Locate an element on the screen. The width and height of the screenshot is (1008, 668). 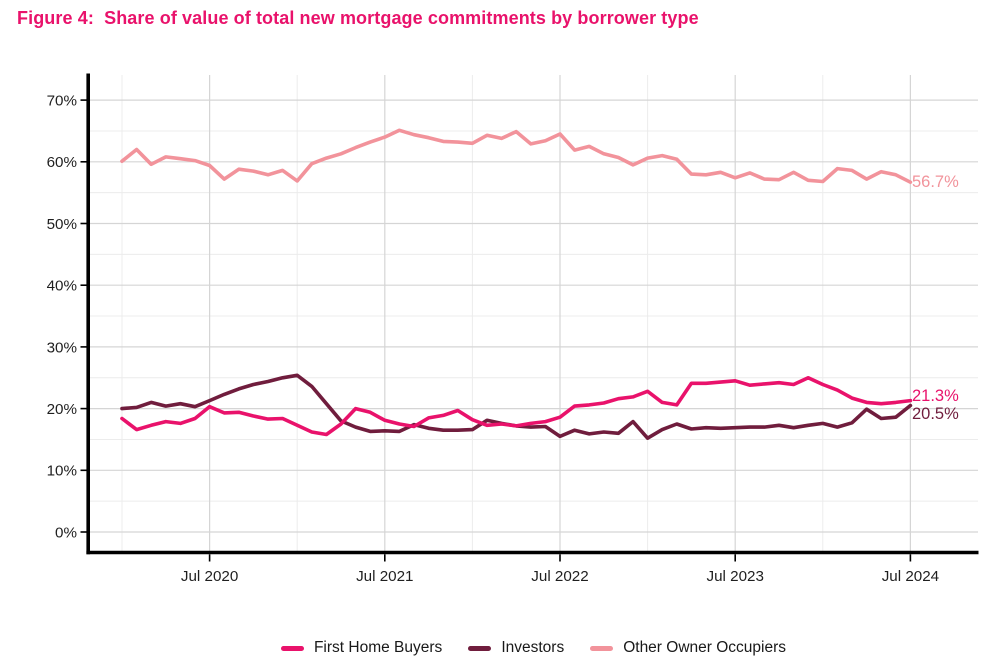
series-line-first-home-buyers is located at coordinates (516, 406).